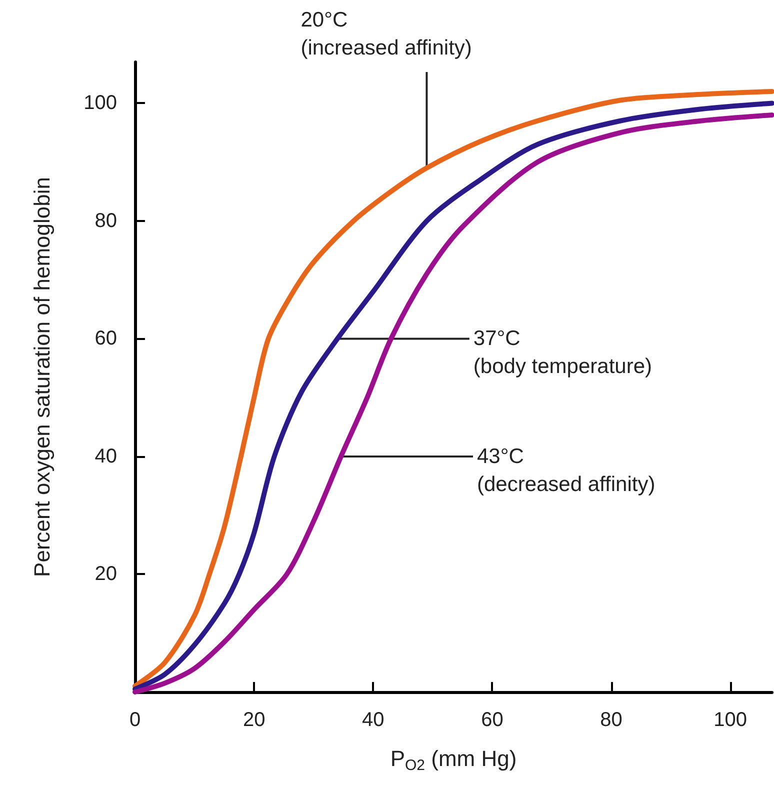 This screenshot has height=801, width=774. I want to click on x-tick-label: 20, so click(254, 720).